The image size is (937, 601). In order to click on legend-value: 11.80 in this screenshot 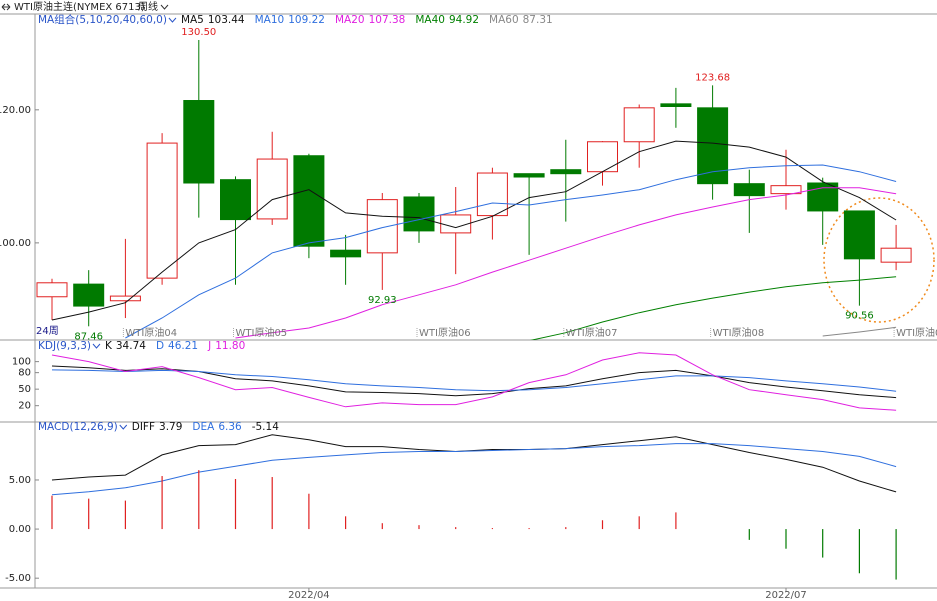, I will do `click(230, 346)`.